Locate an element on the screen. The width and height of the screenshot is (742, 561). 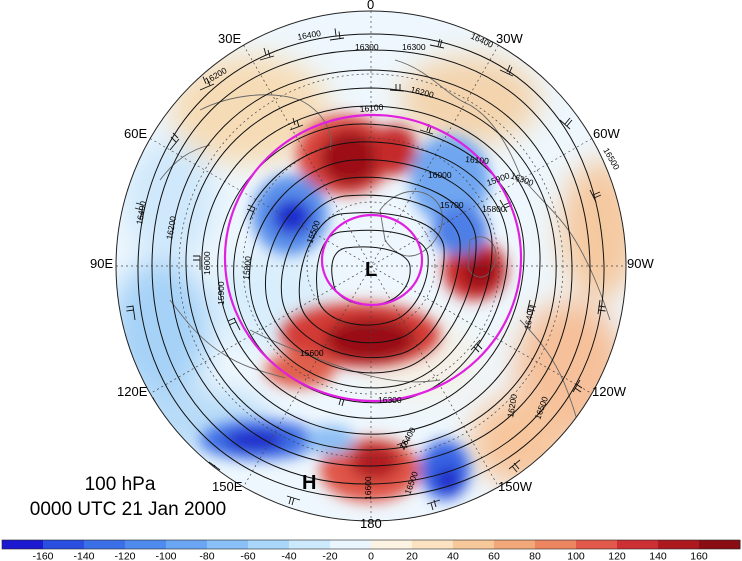
colorbar-tick-label: 140 is located at coordinates (658, 556).